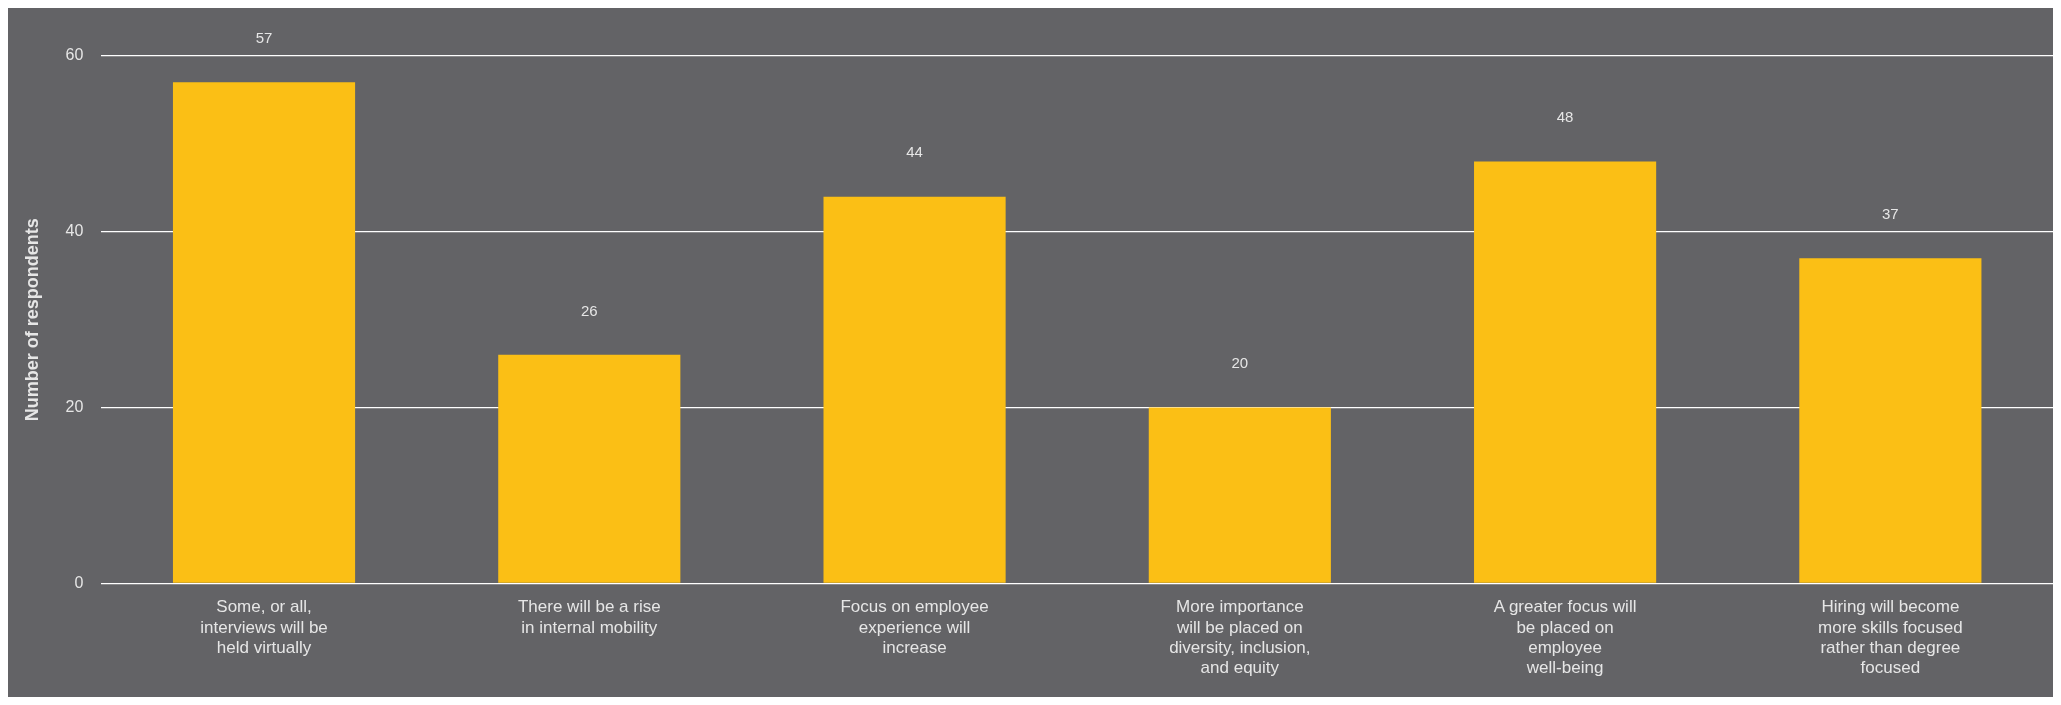 This screenshot has height=705, width=2061. I want to click on data-label: 57, so click(264, 38).